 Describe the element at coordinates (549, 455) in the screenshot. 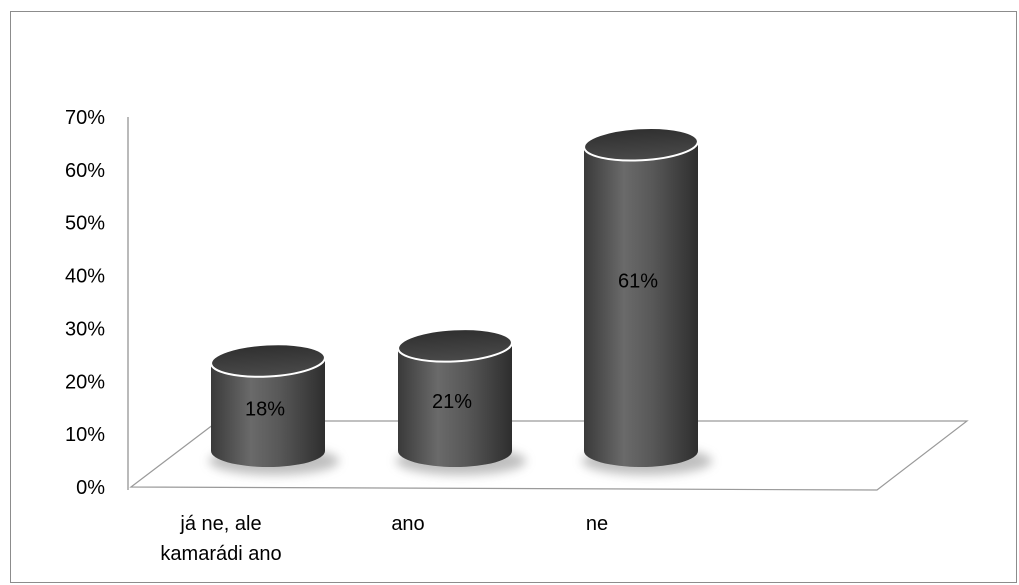

I see `chart-floor` at that location.